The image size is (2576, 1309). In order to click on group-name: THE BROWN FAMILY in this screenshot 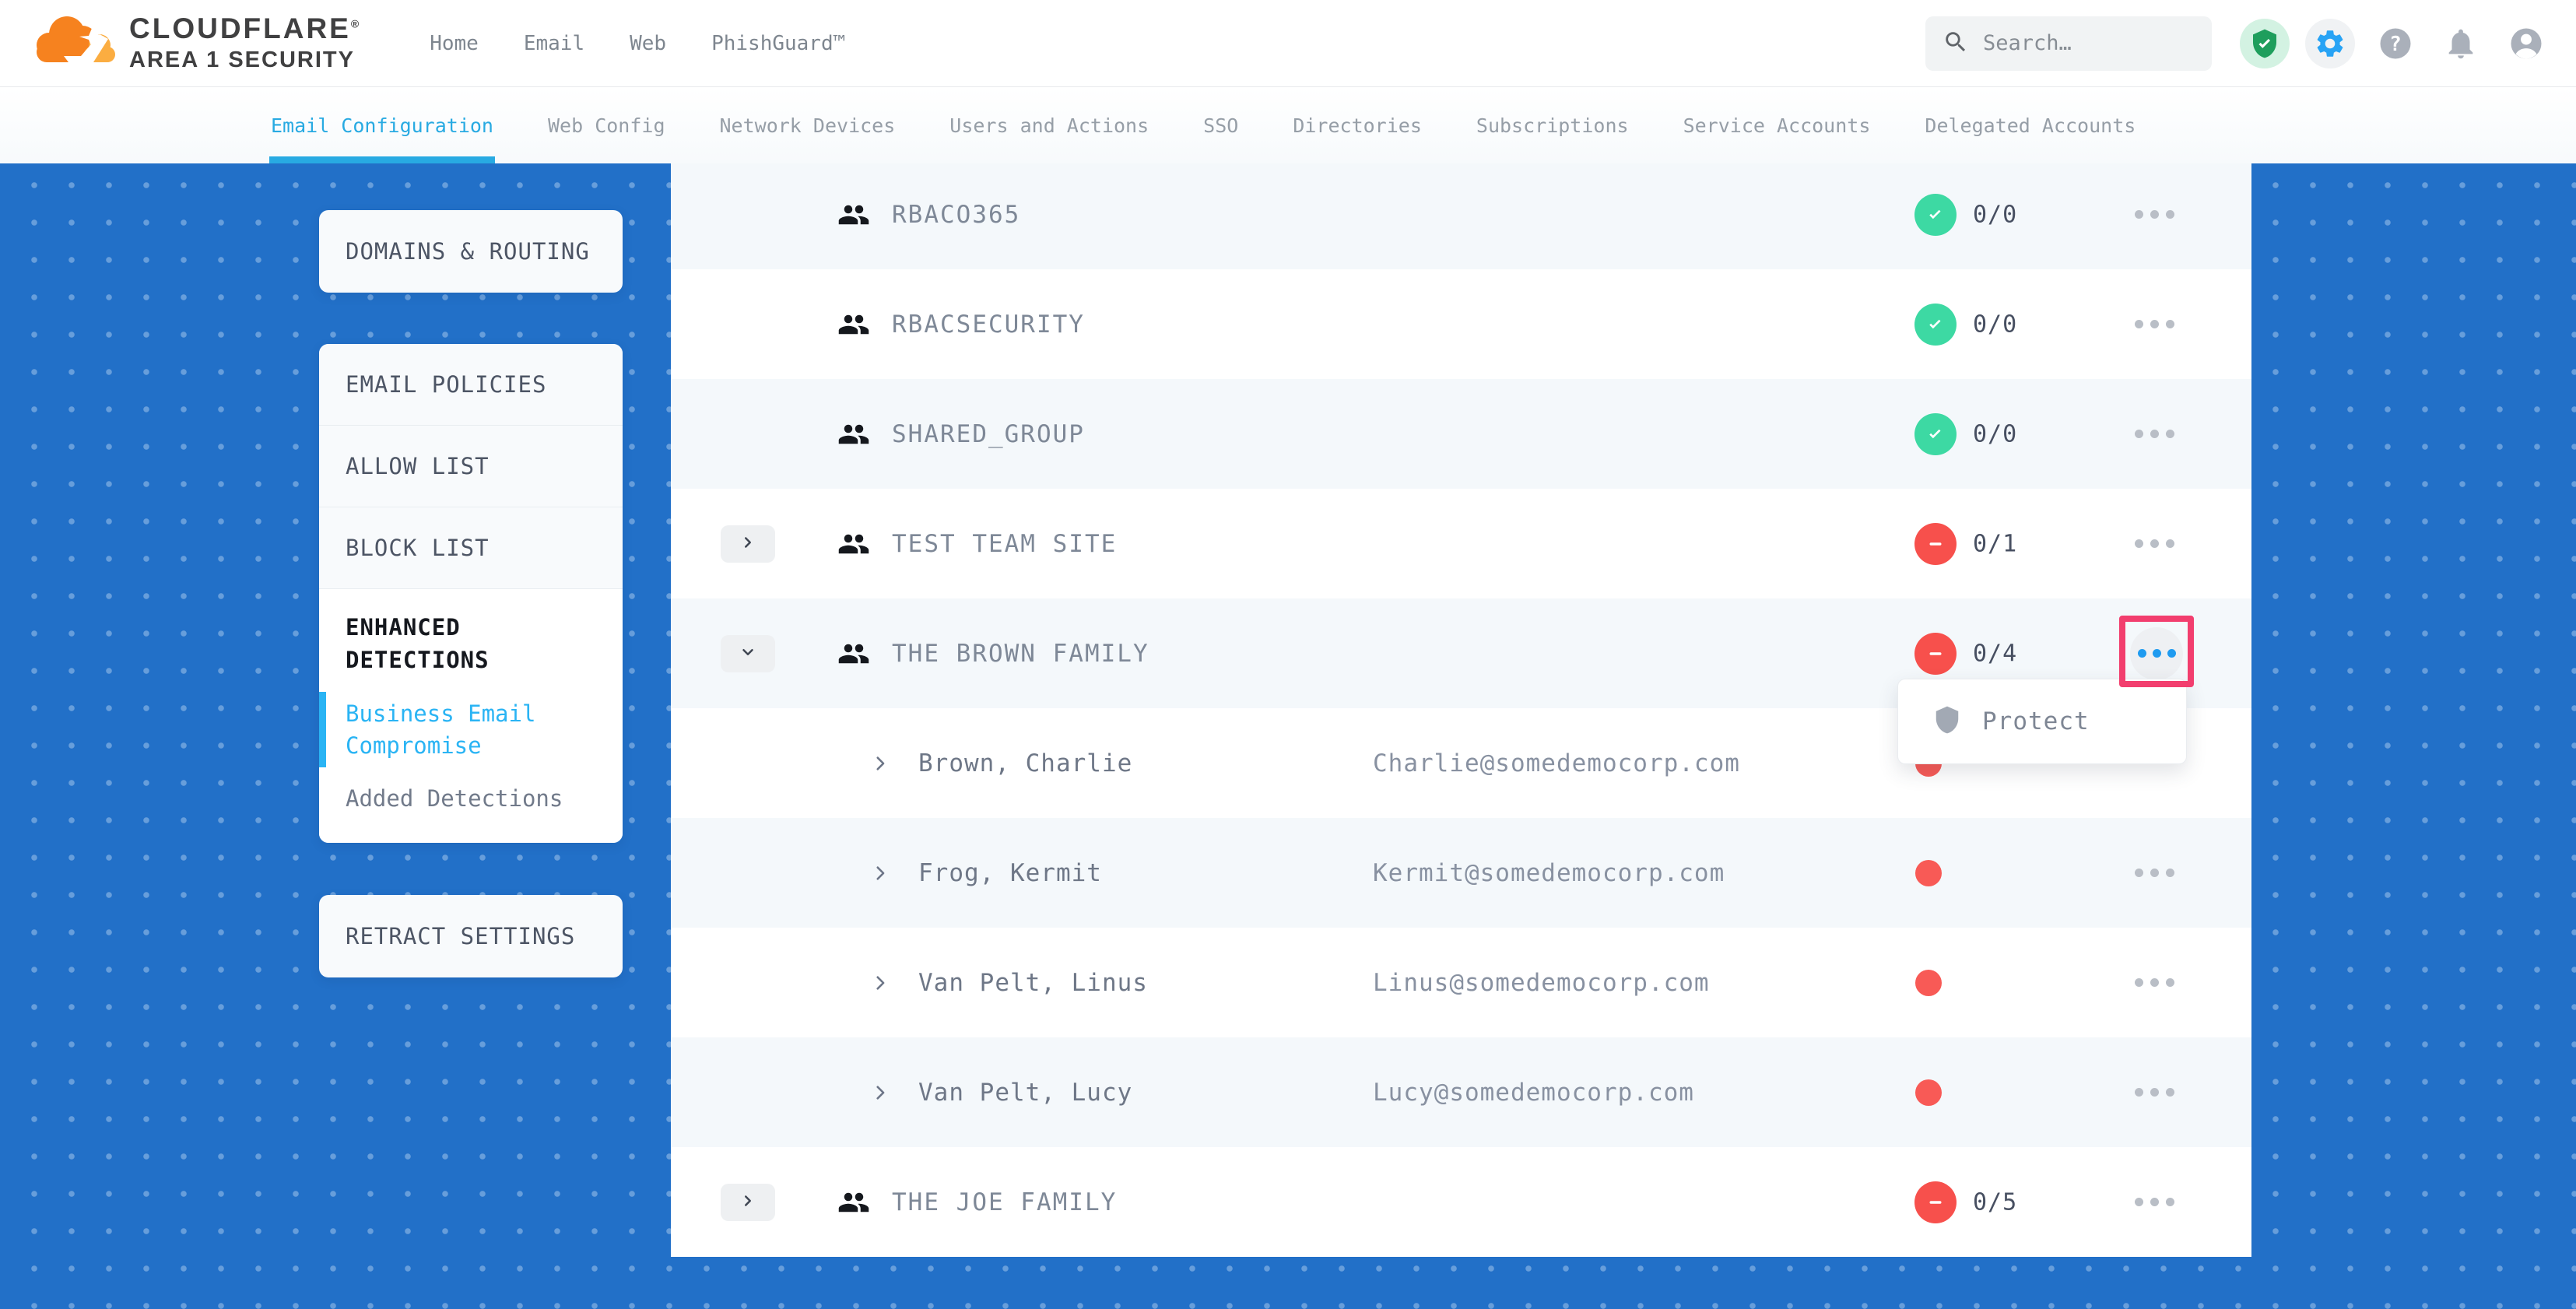, I will do `click(1021, 653)`.